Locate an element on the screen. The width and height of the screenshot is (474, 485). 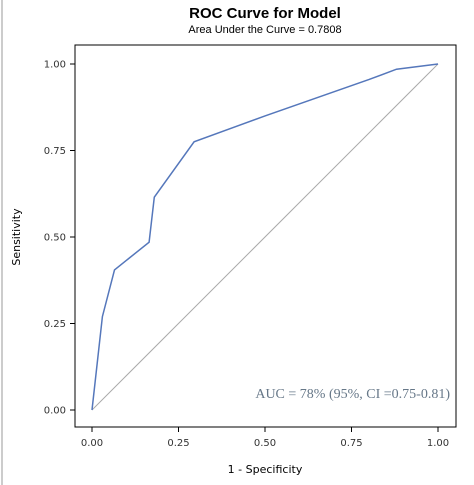
y-tick-label: 0.75 is located at coordinates (55, 151).